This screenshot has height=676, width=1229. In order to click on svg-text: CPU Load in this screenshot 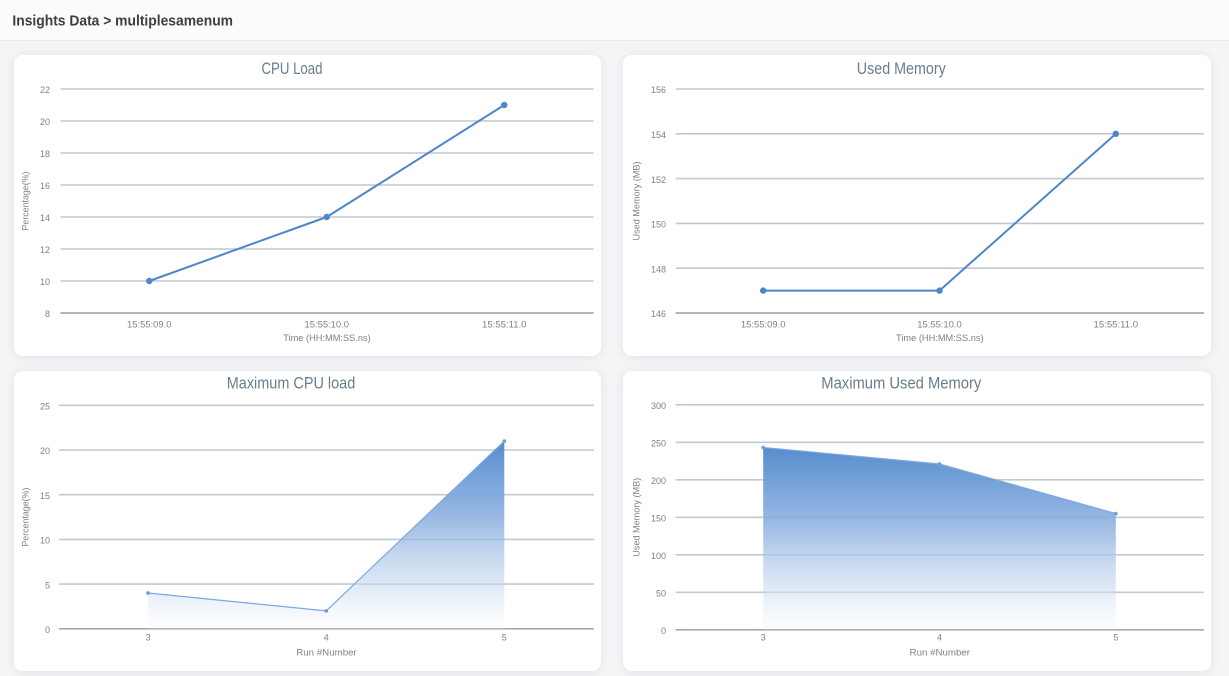, I will do `click(292, 69)`.